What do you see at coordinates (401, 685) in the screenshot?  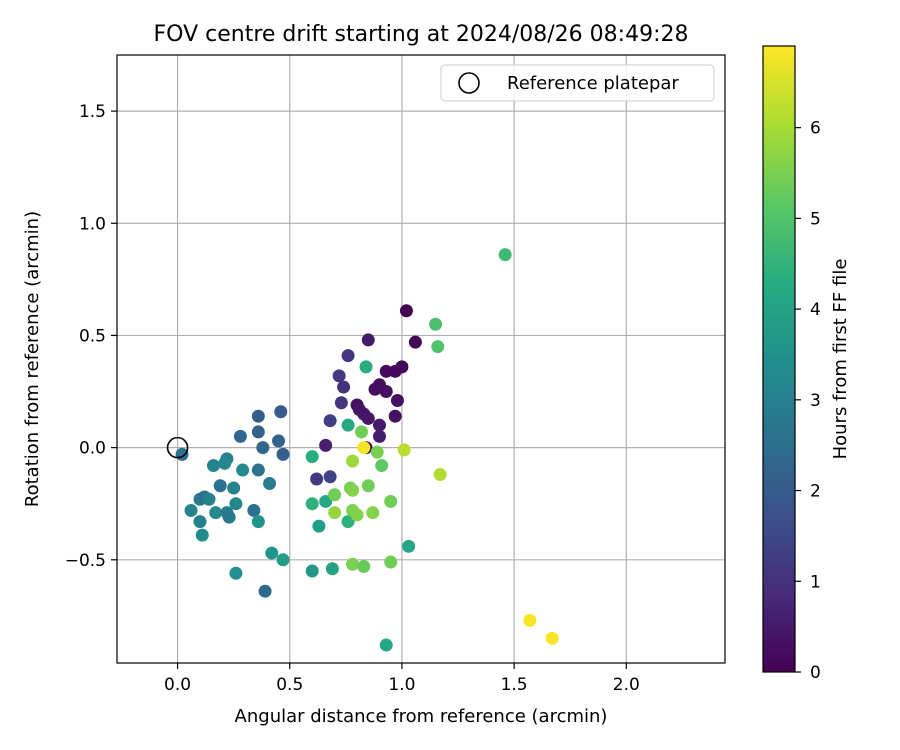 I see `x-tick-label: 1.0` at bounding box center [401, 685].